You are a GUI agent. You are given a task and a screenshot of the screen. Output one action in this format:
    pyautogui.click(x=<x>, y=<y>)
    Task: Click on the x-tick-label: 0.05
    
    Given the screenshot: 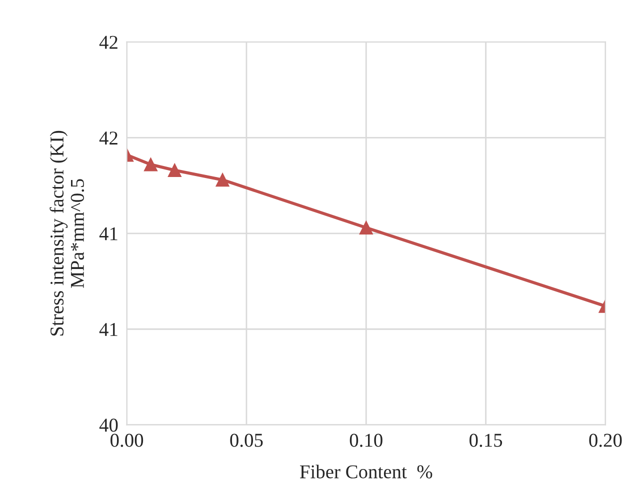 What is the action you would take?
    pyautogui.click(x=246, y=440)
    